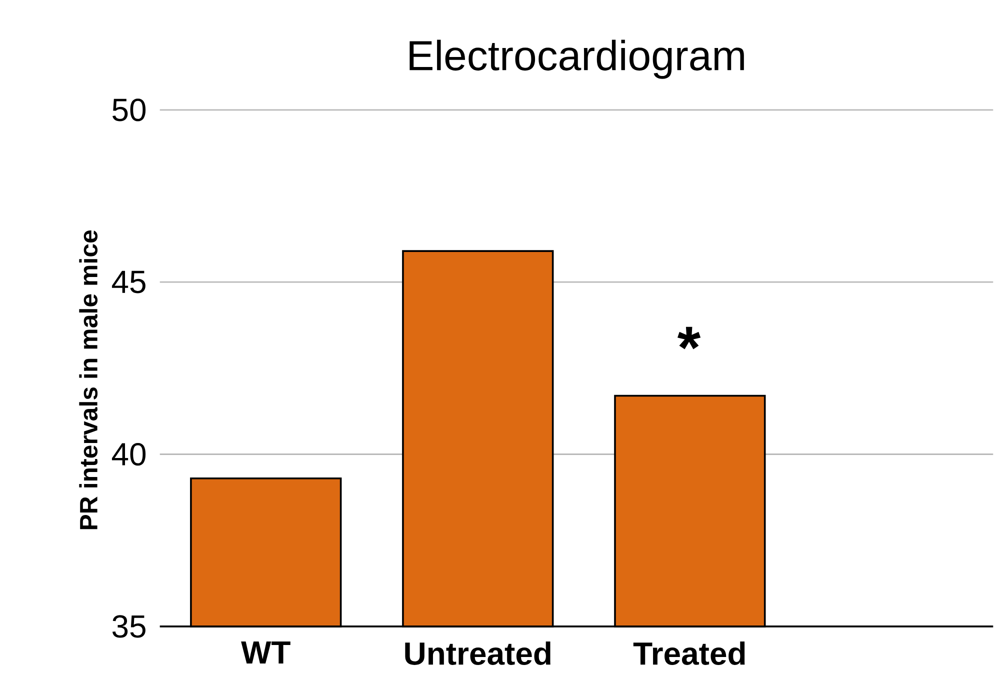  I want to click on y-tick-label: 50, so click(129, 110).